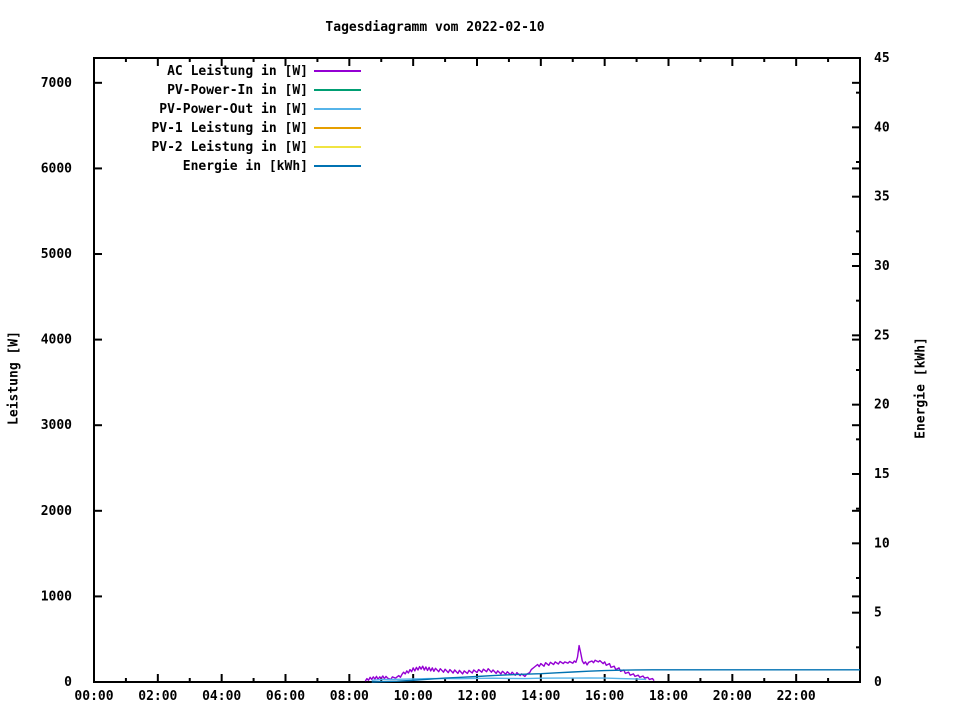 This screenshot has width=960, height=720. I want to click on series-line-energie-in-kwh, so click(615, 676).